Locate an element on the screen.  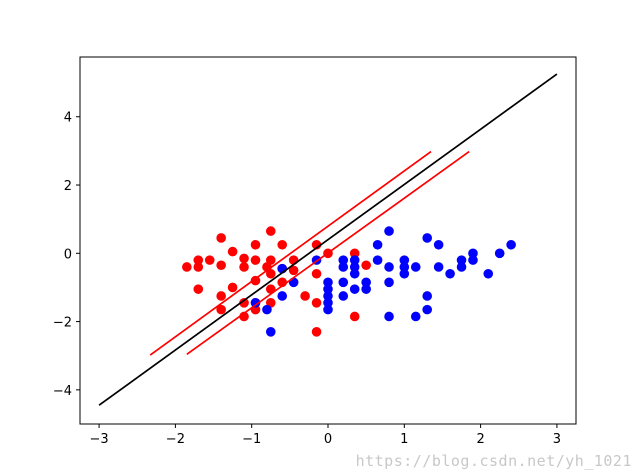
x-tick-label: 3 is located at coordinates (557, 439).